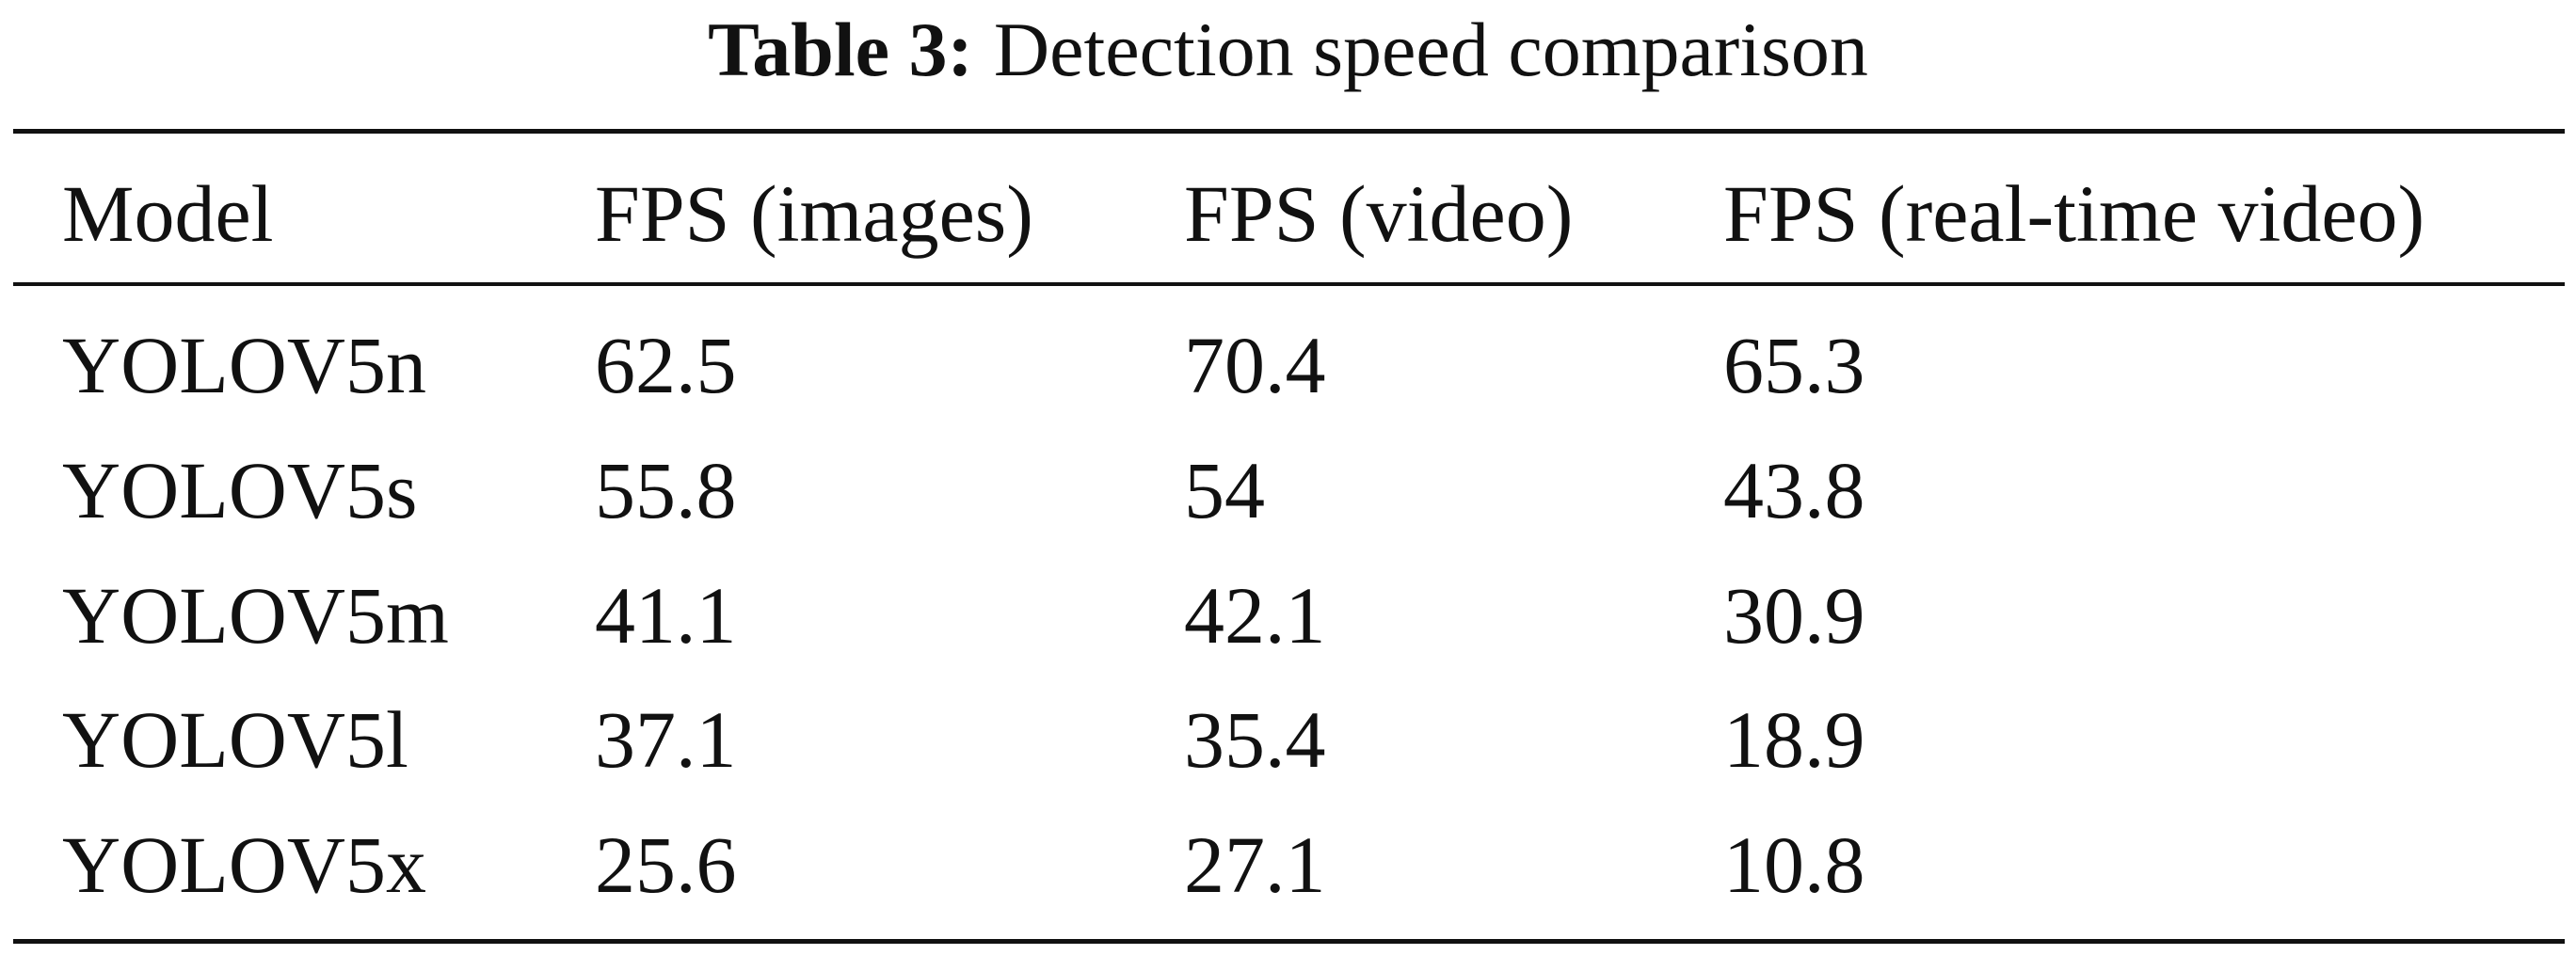 The height and width of the screenshot is (955, 2576). What do you see at coordinates (1255, 866) in the screenshot?
I see `value-cell: 27.1` at bounding box center [1255, 866].